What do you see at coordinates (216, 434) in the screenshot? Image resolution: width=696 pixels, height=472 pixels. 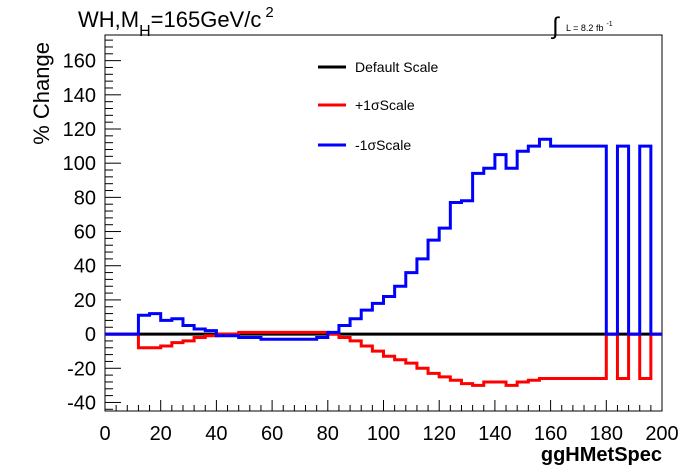 I see `x-tick-label: 40` at bounding box center [216, 434].